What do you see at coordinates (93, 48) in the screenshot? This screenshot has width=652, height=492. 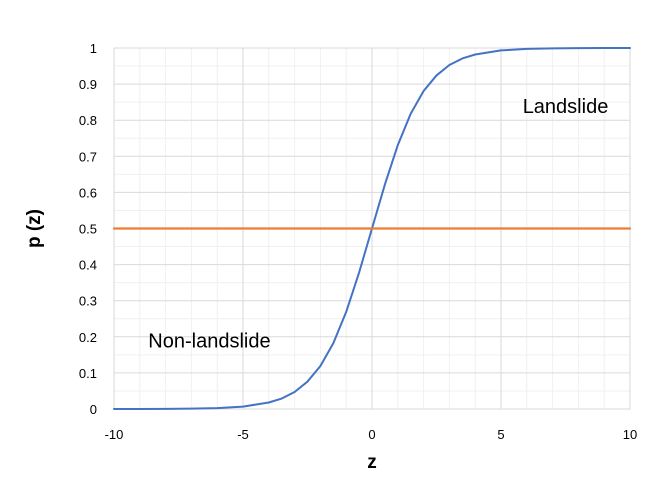 I see `y-tick-label: 1` at bounding box center [93, 48].